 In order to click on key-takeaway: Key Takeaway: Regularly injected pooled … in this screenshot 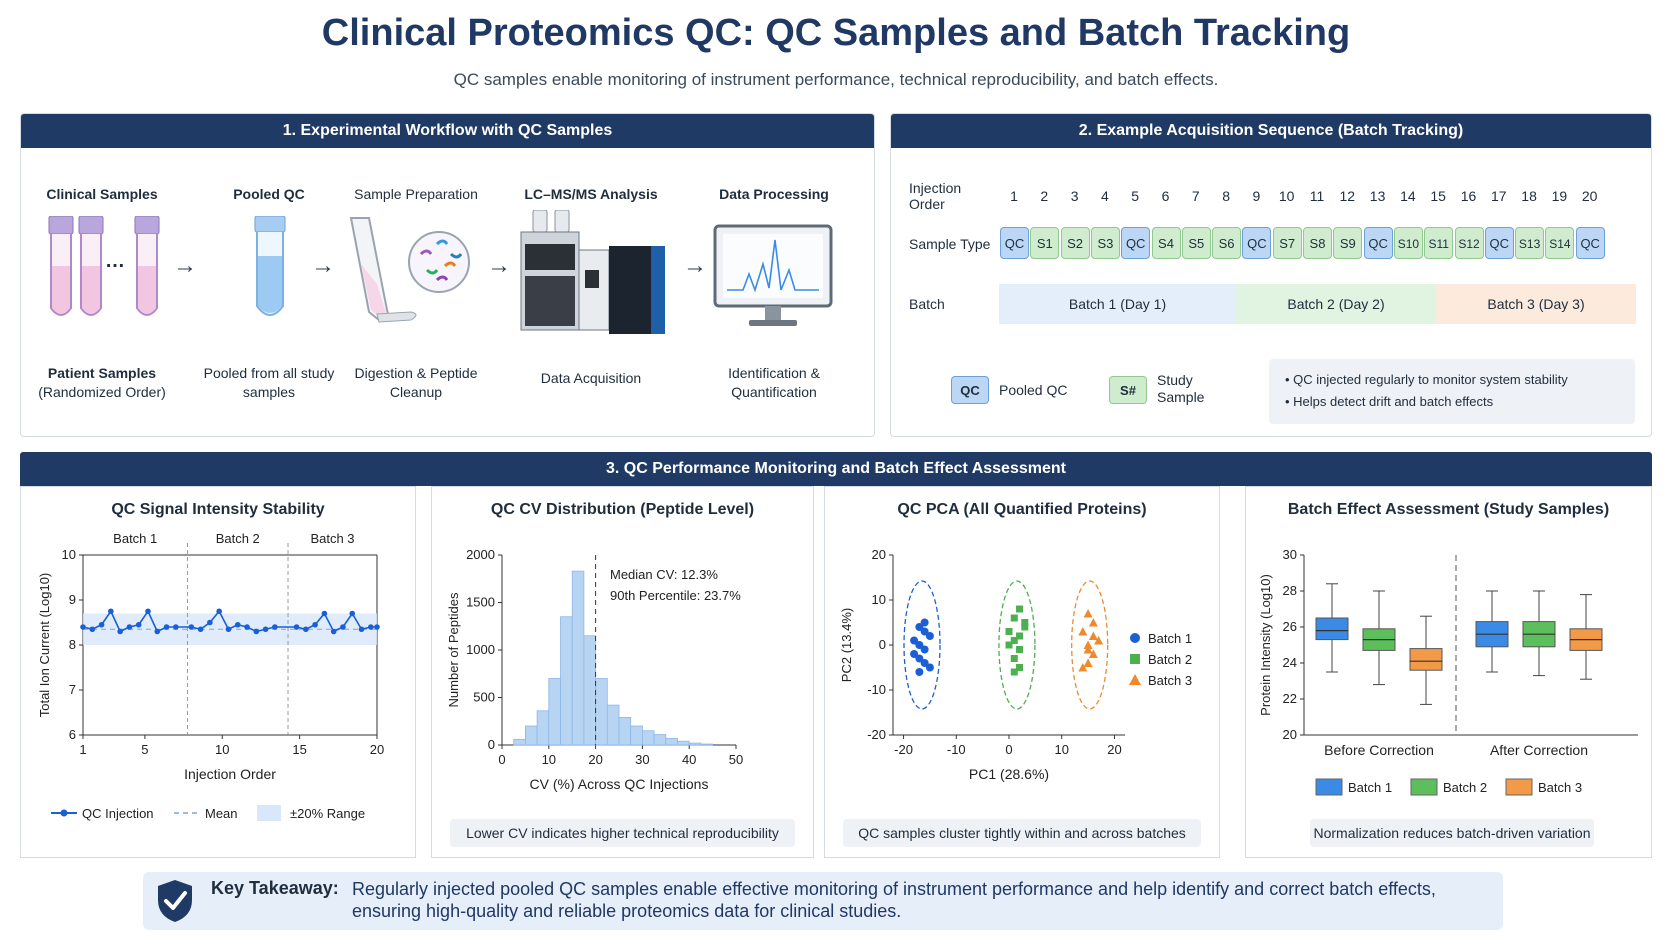, I will do `click(823, 901)`.